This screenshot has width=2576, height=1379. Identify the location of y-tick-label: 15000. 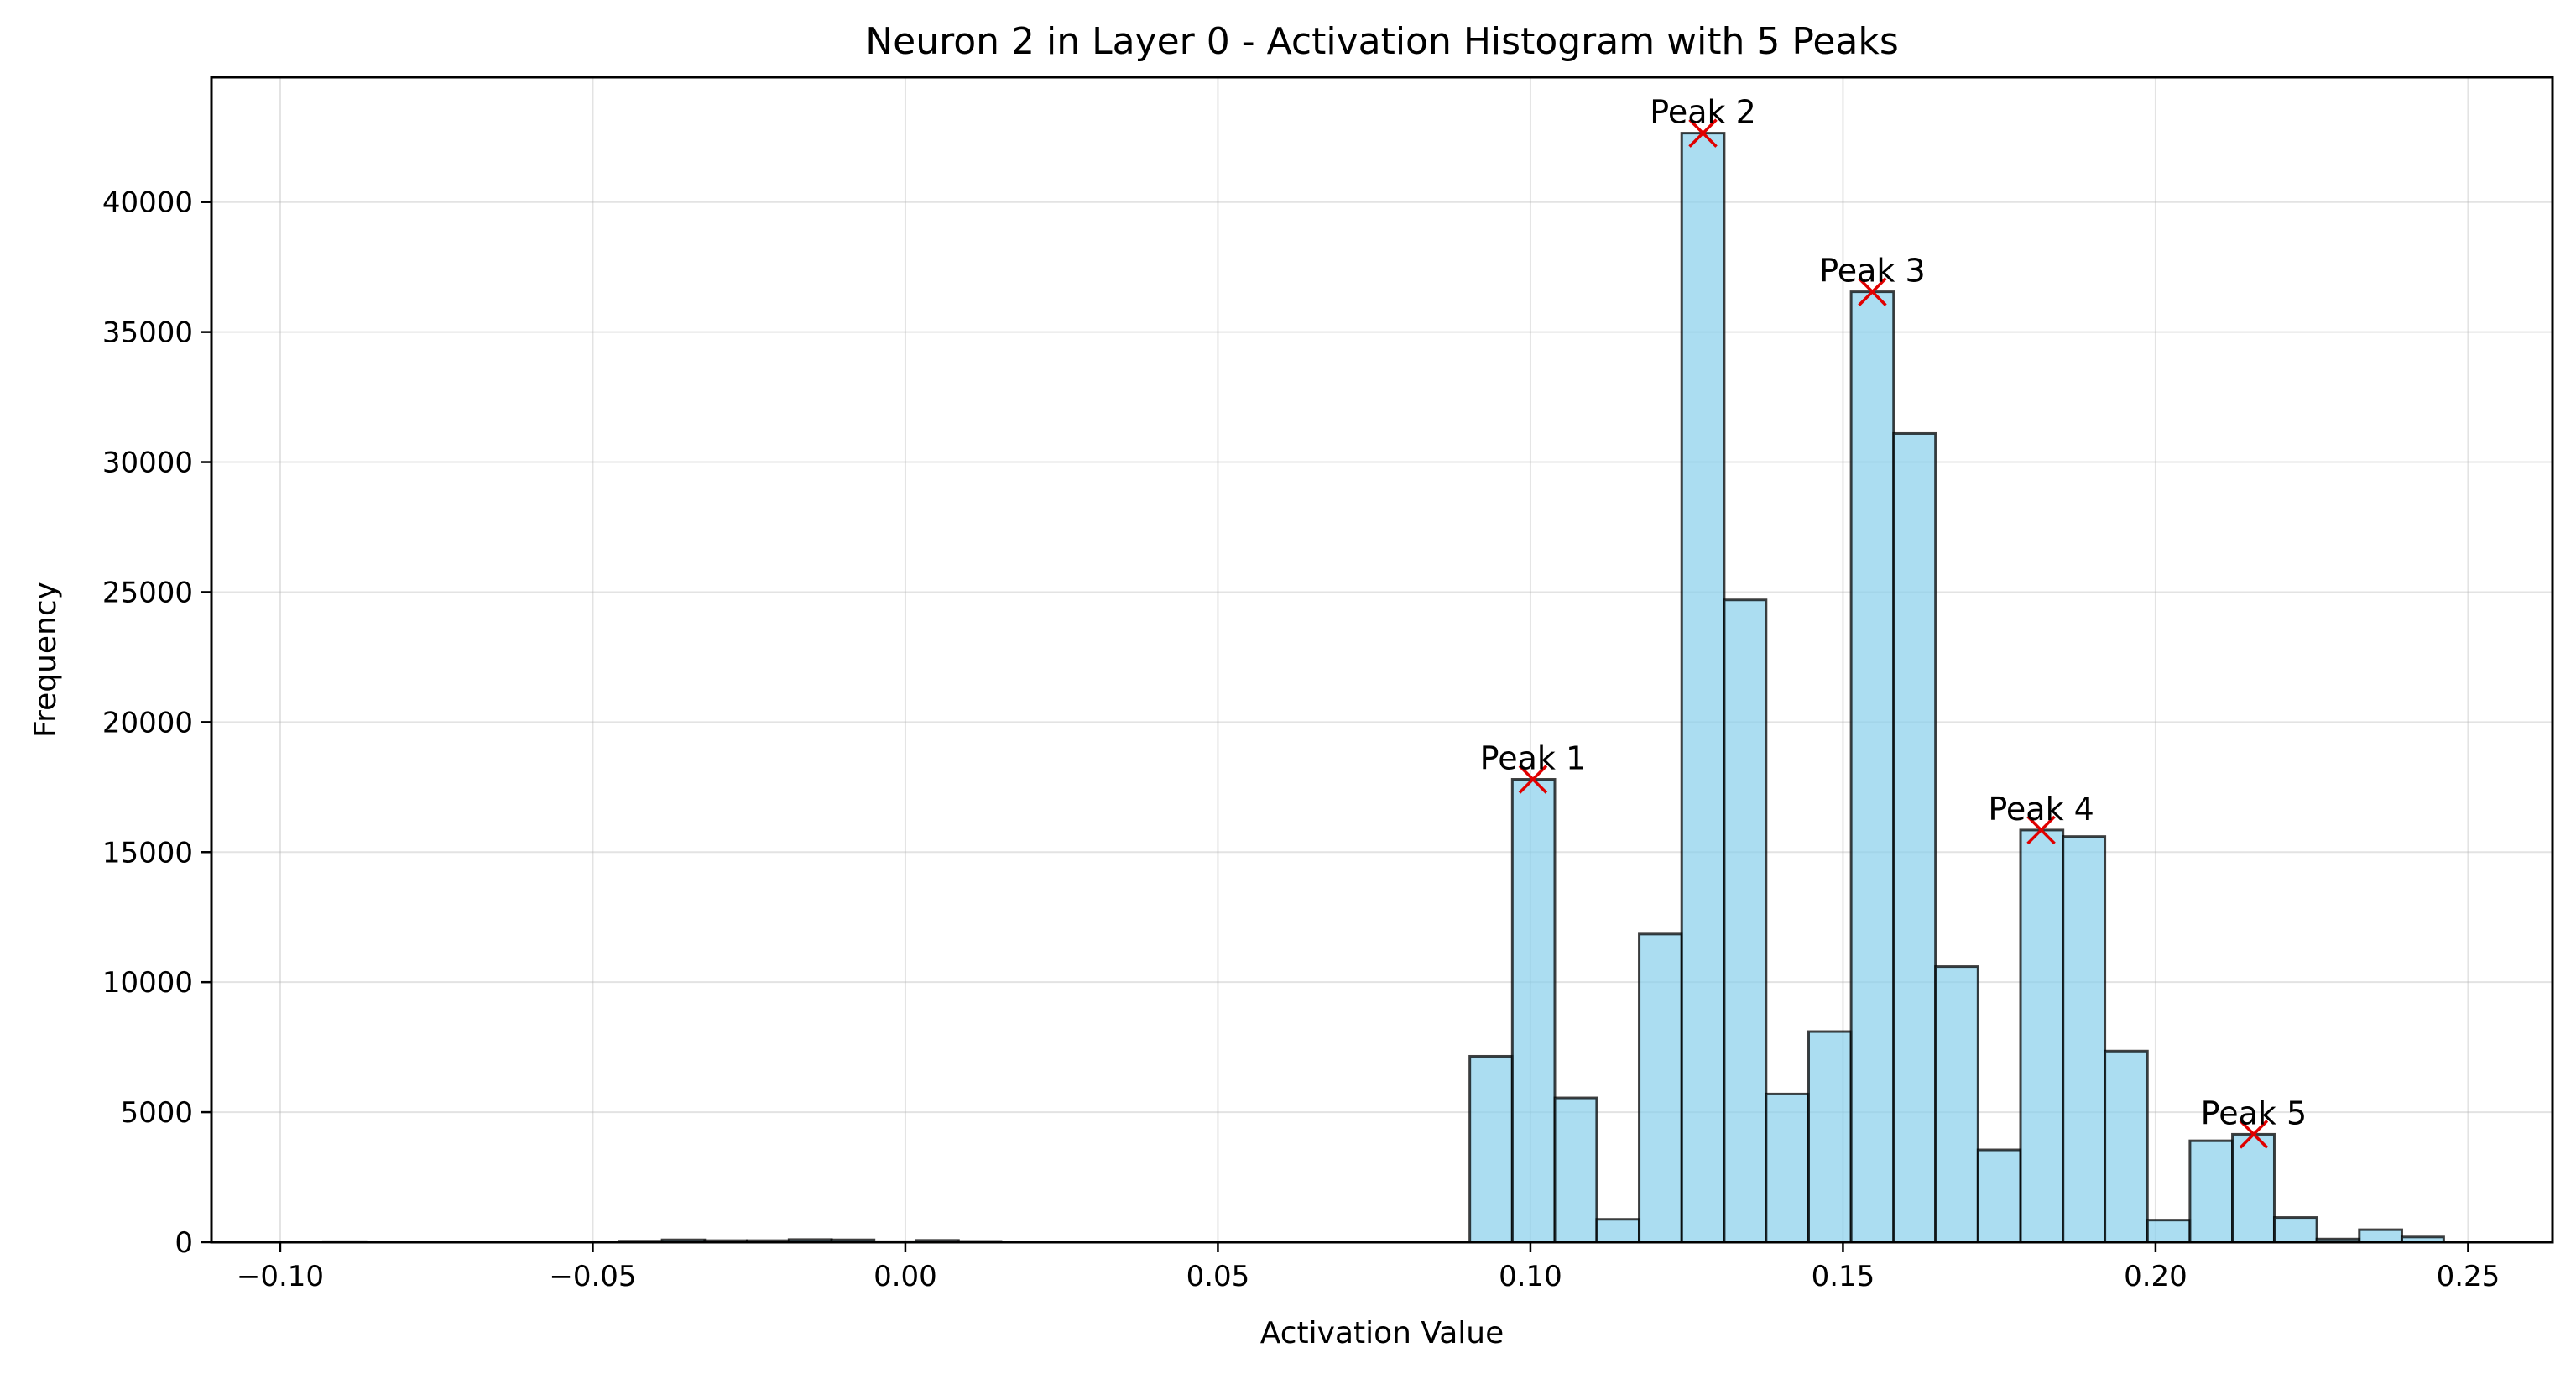
(147, 853).